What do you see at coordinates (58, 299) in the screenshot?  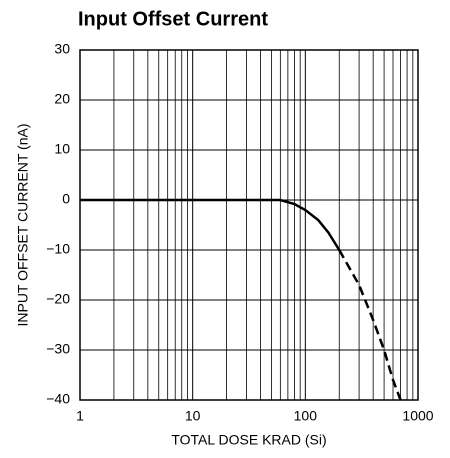 I see `y-tick-label: −20` at bounding box center [58, 299].